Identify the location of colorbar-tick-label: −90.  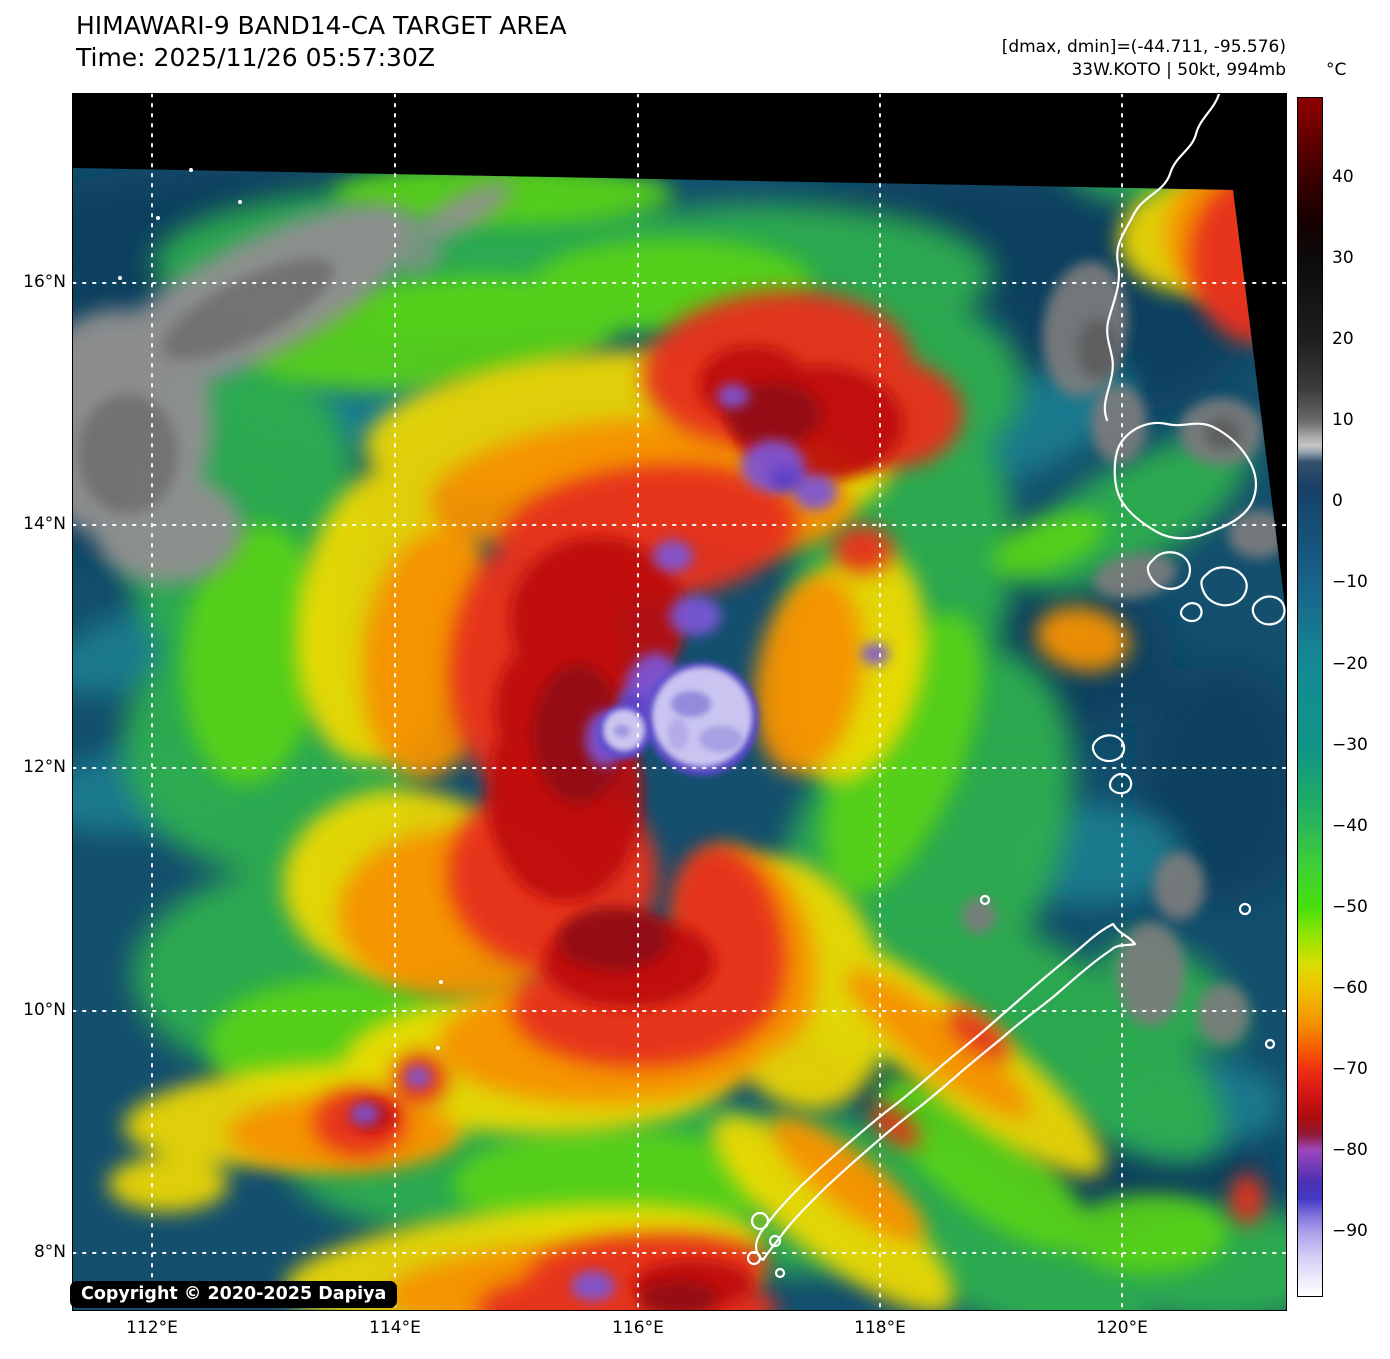
(1350, 1231).